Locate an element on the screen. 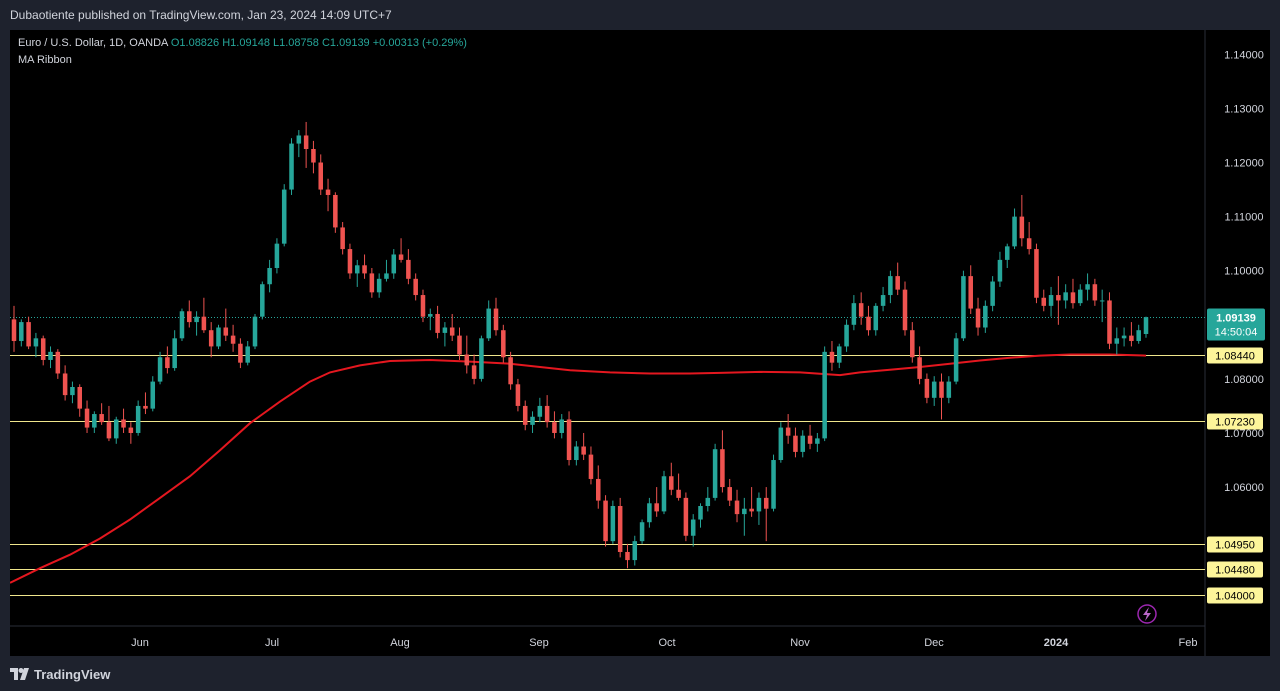 This screenshot has height=691, width=1280. legend-symbol: Euro / U.S. Dollar, 1D, OANDA is located at coordinates (93, 43).